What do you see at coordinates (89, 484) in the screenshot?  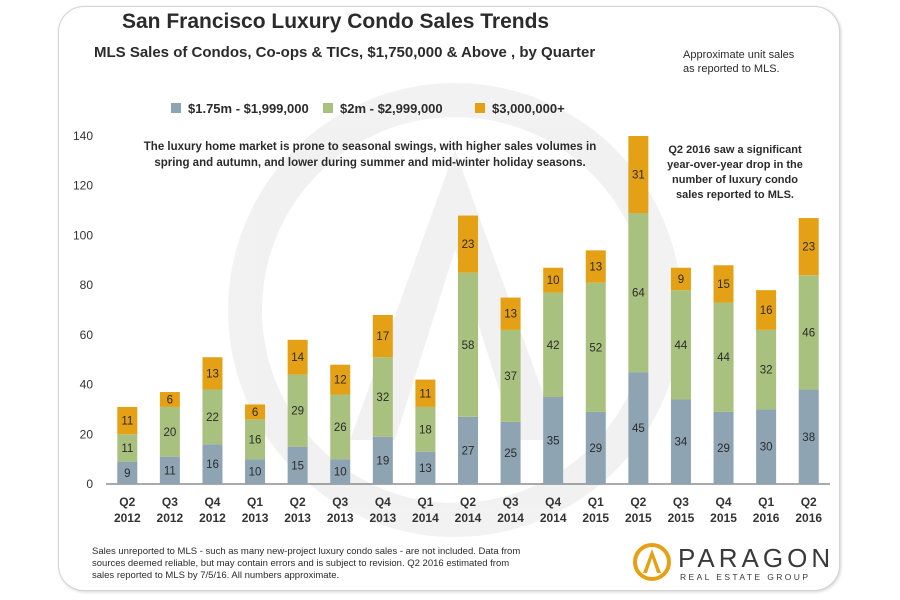 I see `y-tick-label: 0` at bounding box center [89, 484].